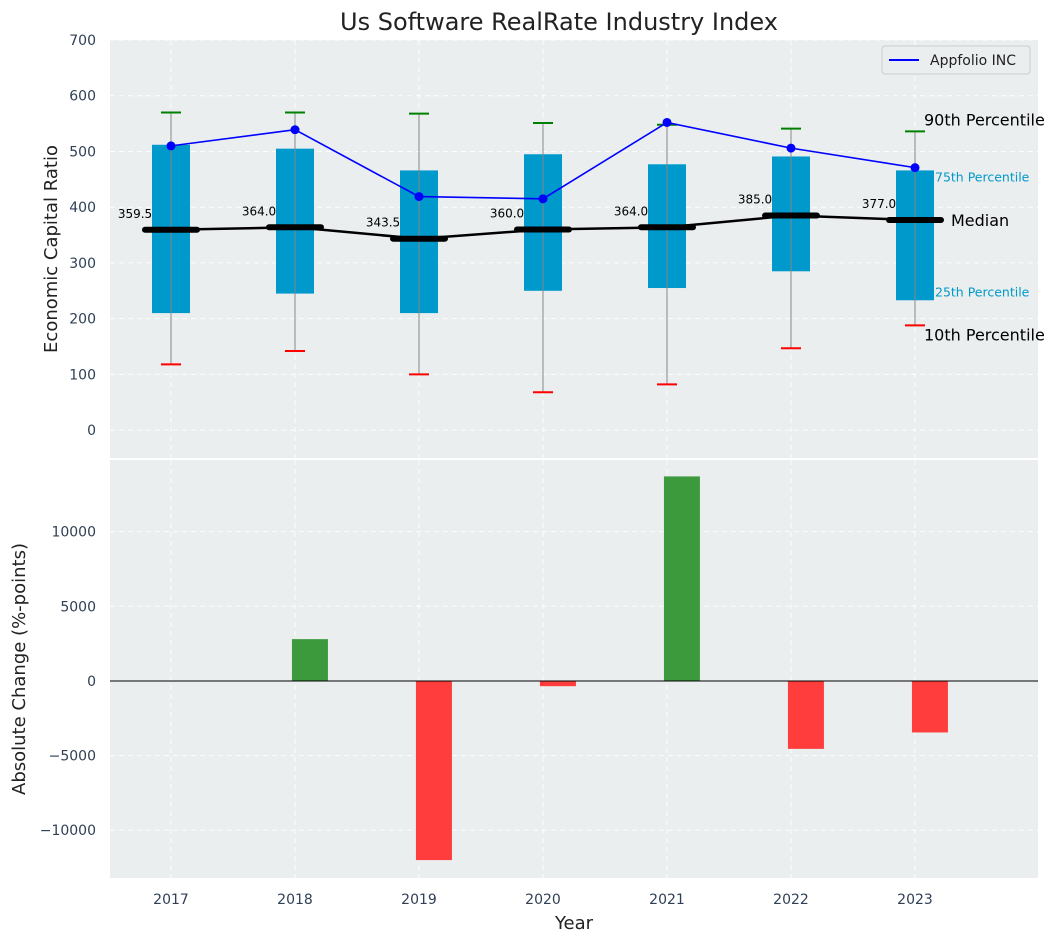 The width and height of the screenshot is (1063, 942). Describe the element at coordinates (19, 669) in the screenshot. I see `bottom-y-axis-label: Absolute Change (%-points)` at that location.